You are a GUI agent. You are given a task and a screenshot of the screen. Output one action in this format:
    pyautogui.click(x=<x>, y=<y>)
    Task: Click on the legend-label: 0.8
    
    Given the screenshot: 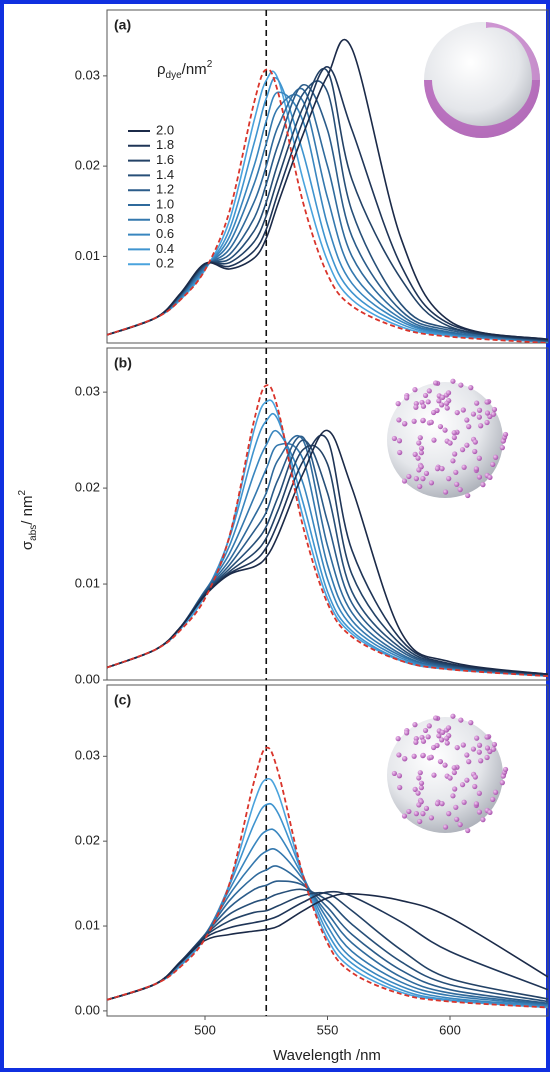 What is the action you would take?
    pyautogui.click(x=165, y=218)
    